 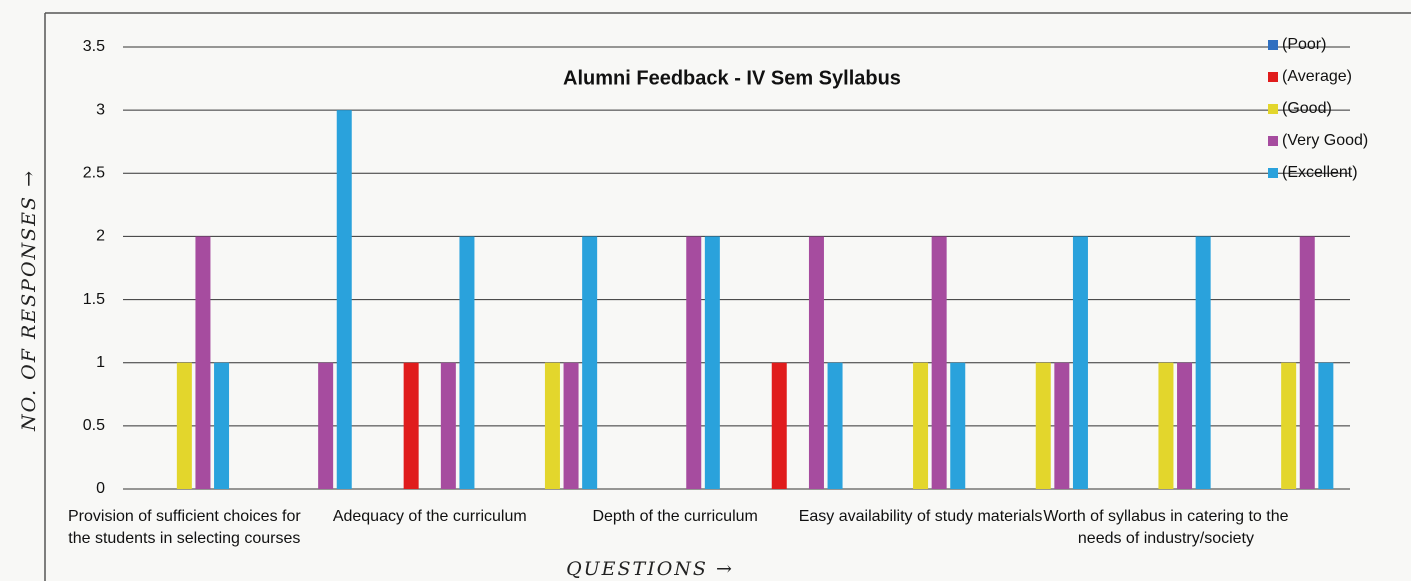 I want to click on chart-title: Alumni Feedback - IV Sem Syllabus, so click(x=732, y=78).